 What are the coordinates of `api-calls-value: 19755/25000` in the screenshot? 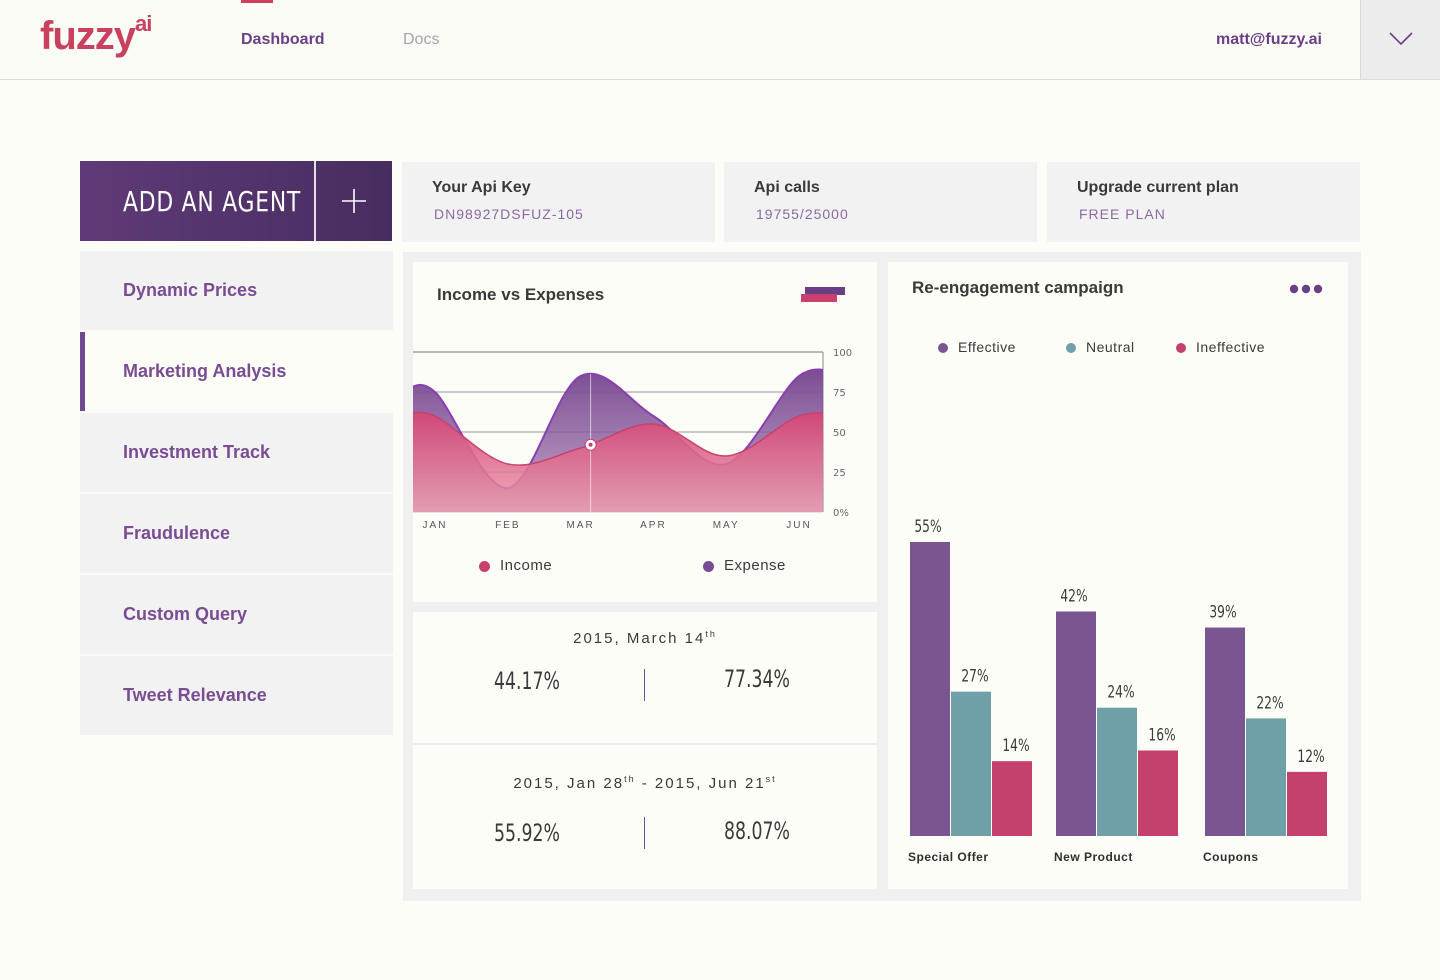 It's located at (802, 214).